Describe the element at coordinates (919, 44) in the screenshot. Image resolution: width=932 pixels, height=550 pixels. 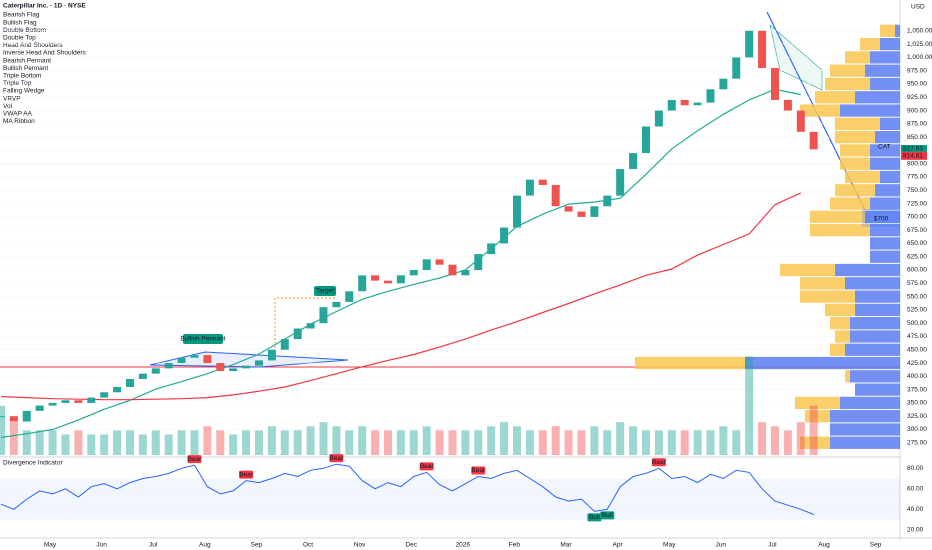
I see `price-tick-label: 1,025.00` at that location.